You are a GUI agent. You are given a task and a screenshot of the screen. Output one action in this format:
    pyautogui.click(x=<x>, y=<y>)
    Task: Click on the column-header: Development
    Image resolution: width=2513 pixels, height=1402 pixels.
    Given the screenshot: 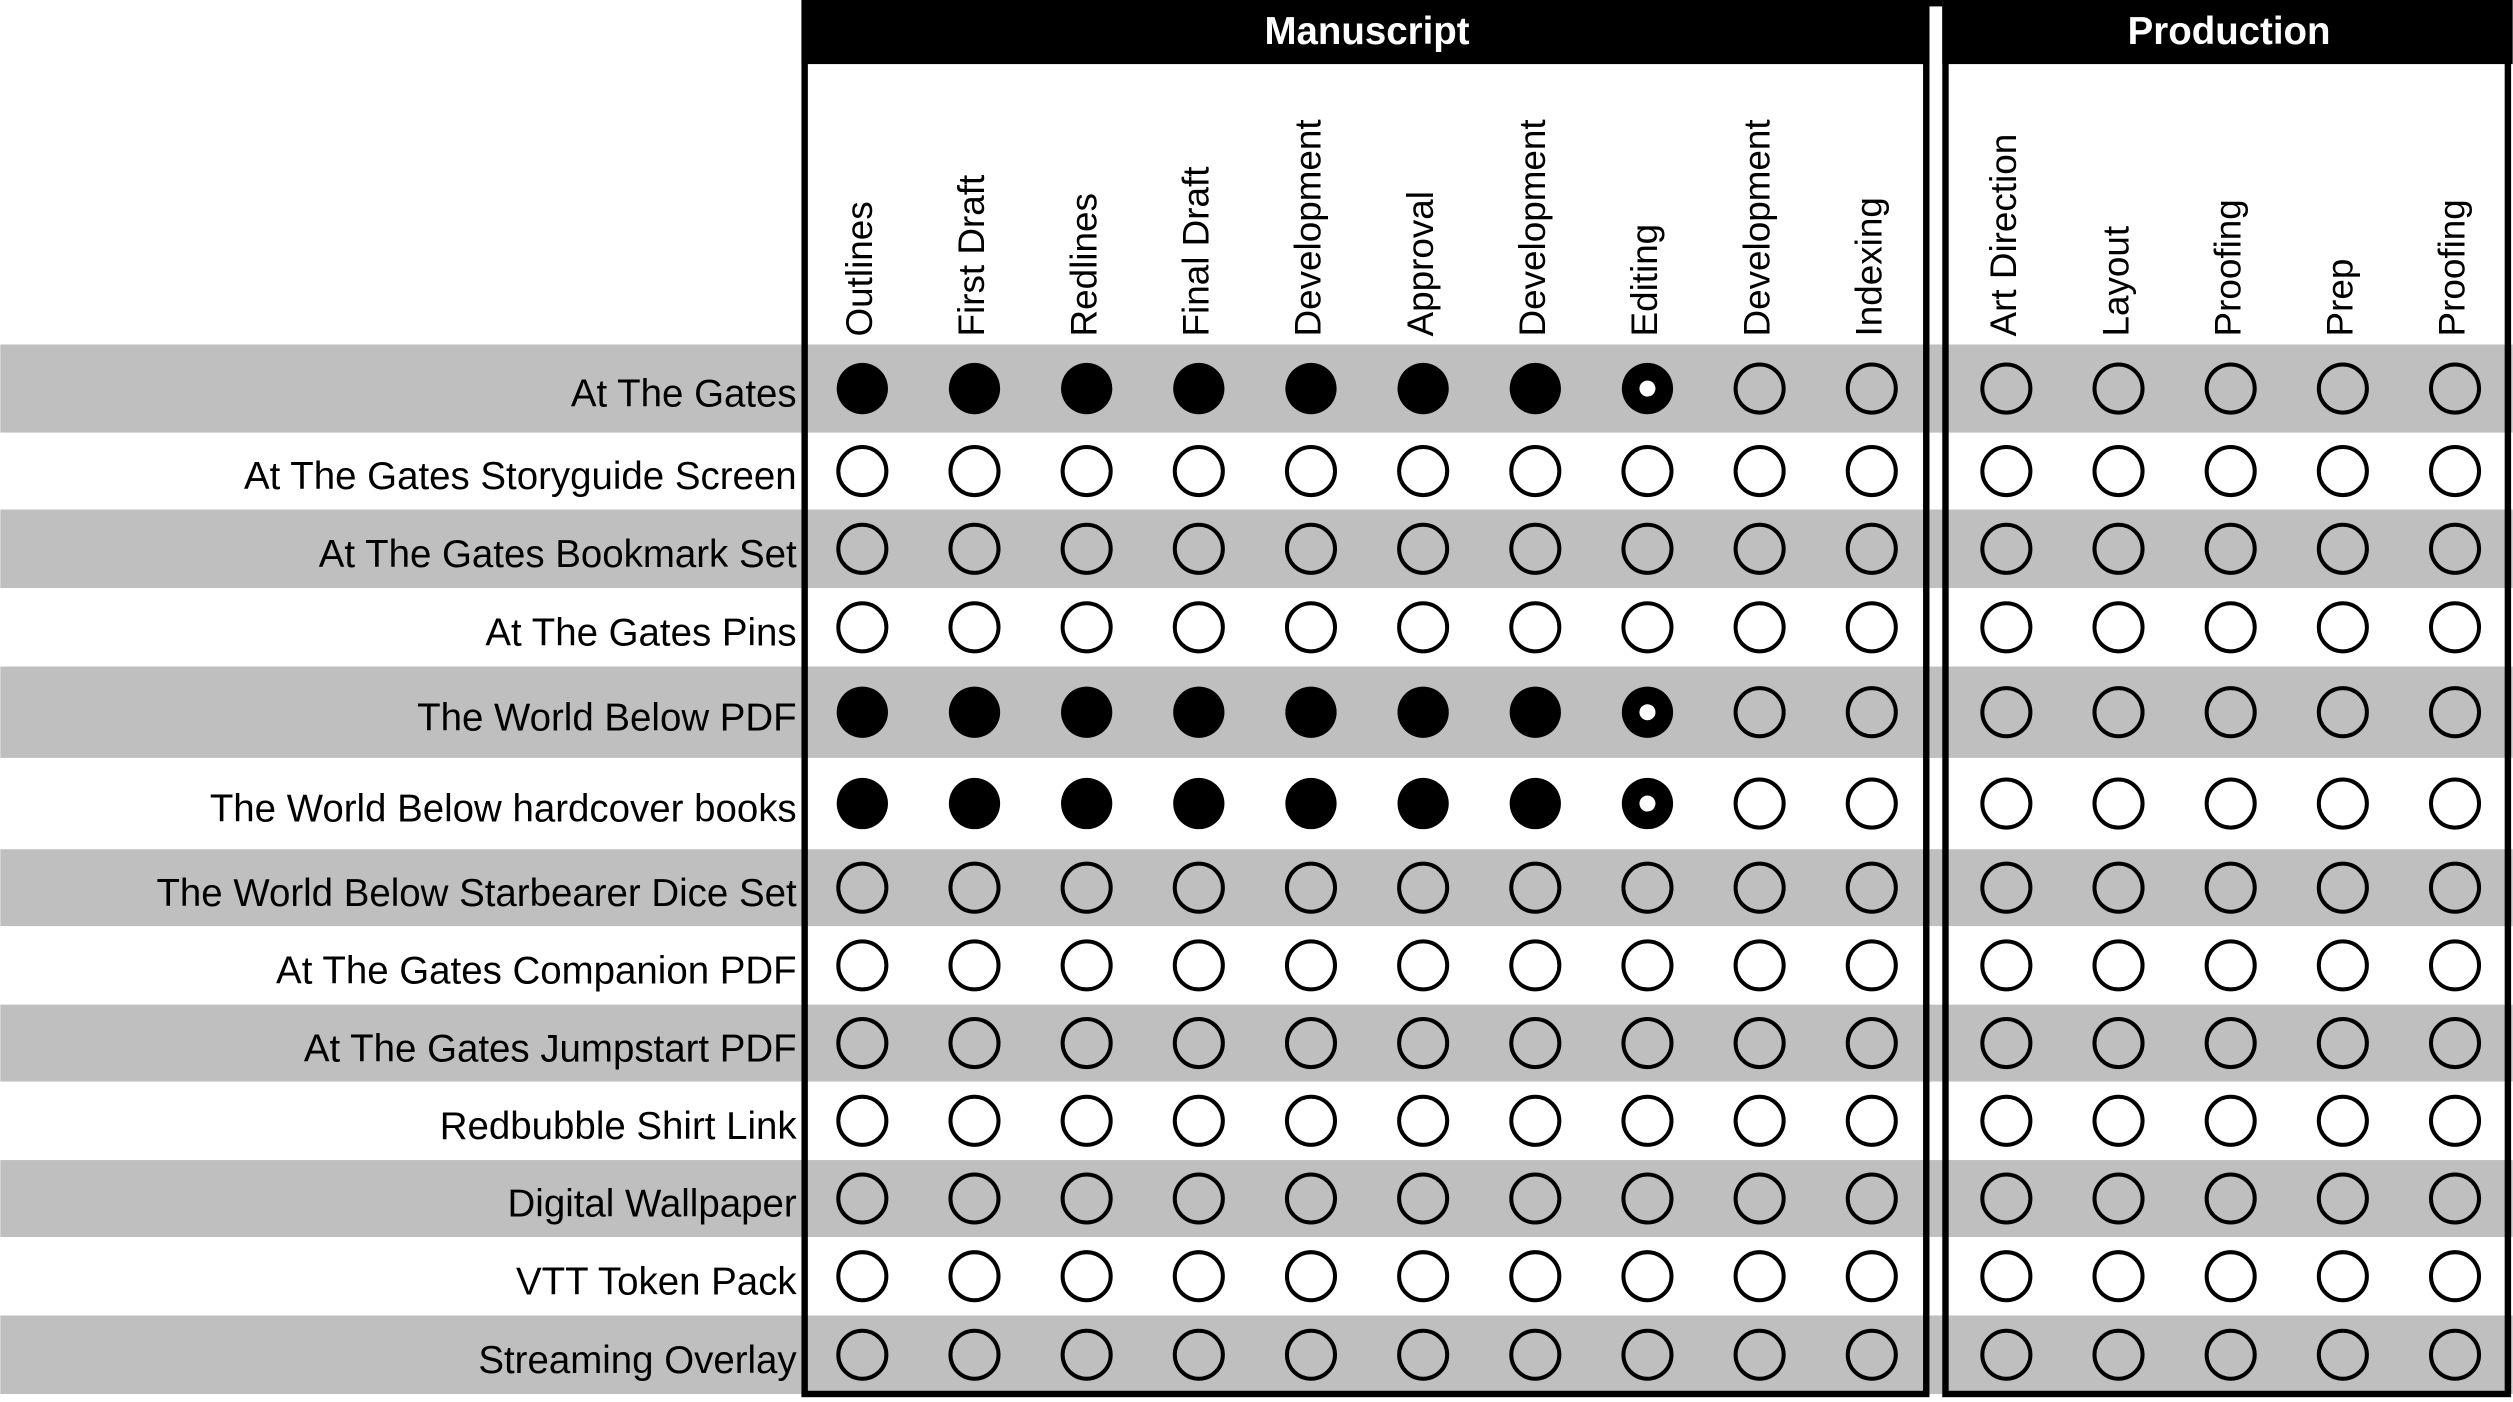 What is the action you would take?
    pyautogui.click(x=1308, y=227)
    